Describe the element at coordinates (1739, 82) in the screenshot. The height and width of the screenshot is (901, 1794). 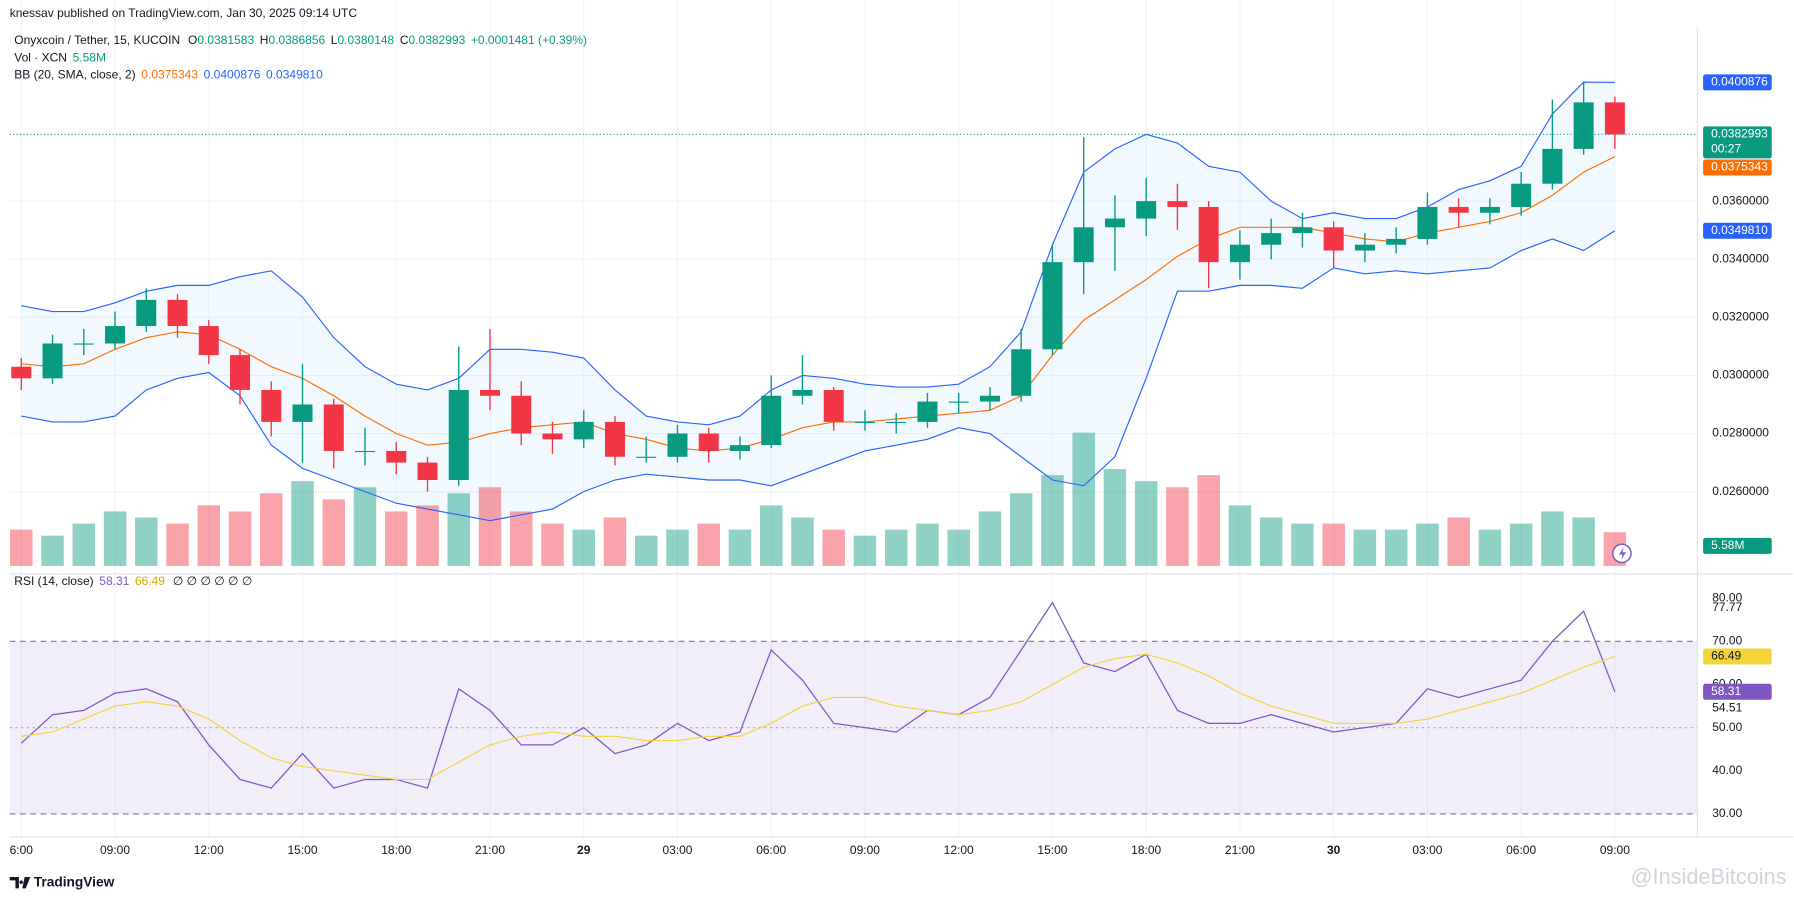
I see `upper-badge-text: 0.0400876` at that location.